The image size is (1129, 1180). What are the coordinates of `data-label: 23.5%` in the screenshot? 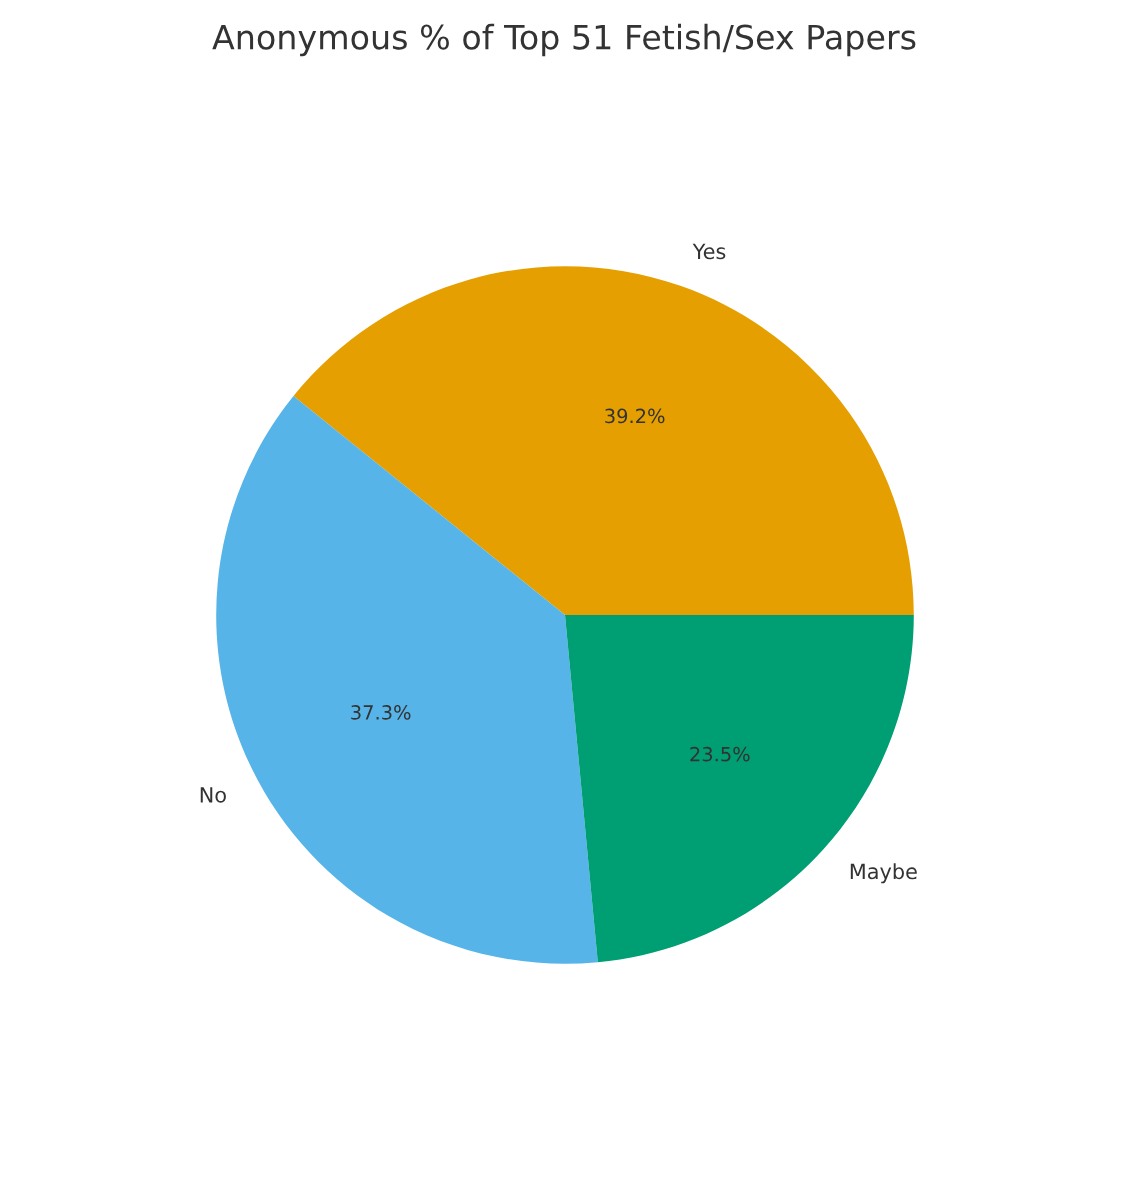 It's located at (720, 754).